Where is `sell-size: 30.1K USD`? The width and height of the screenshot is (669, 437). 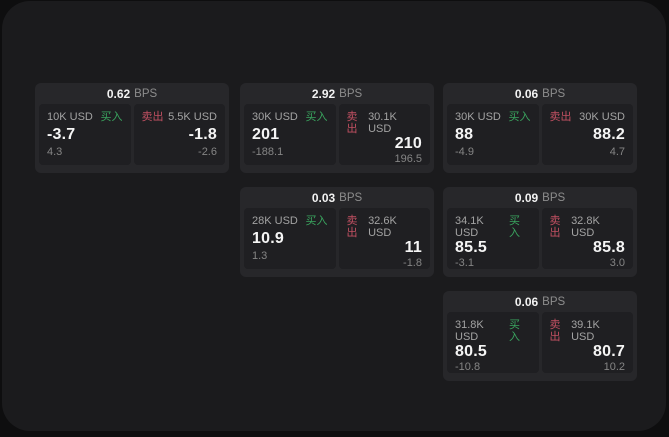 sell-size: 30.1K USD is located at coordinates (382, 123).